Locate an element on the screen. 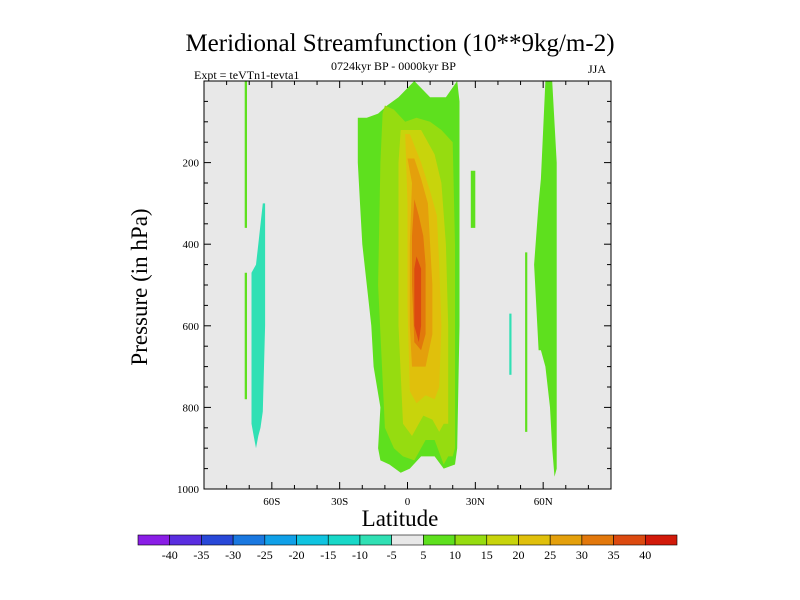 The image size is (800, 600). y-tick-label: 200 is located at coordinates (191, 164).